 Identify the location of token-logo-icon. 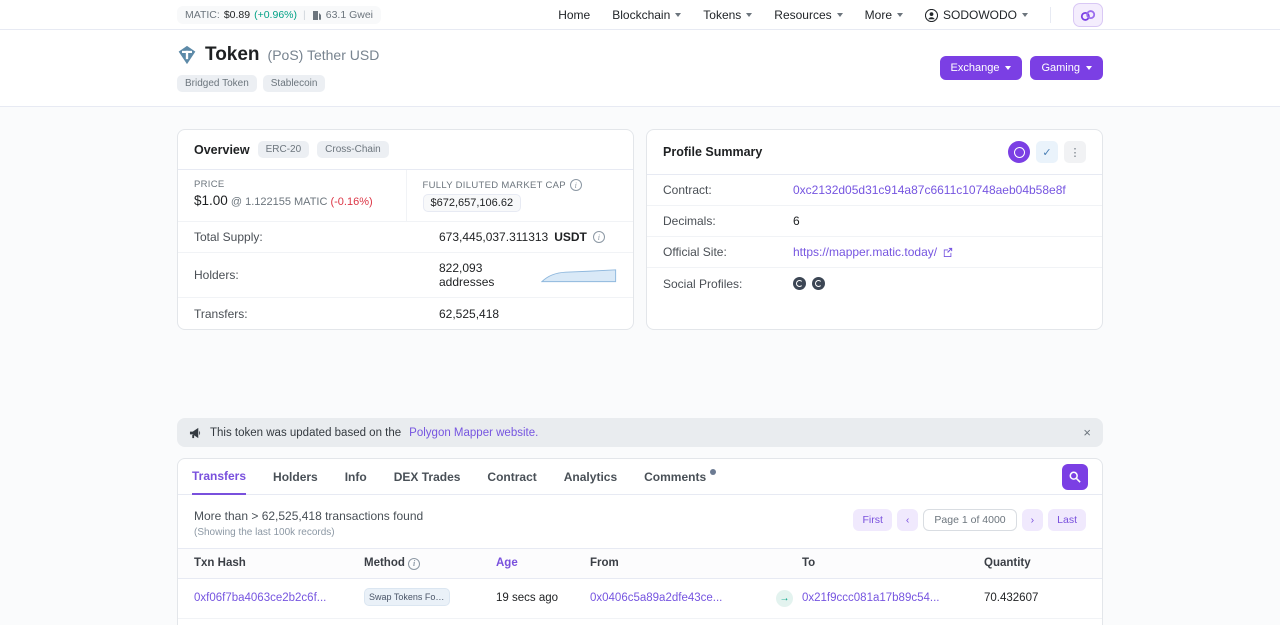
(187, 55).